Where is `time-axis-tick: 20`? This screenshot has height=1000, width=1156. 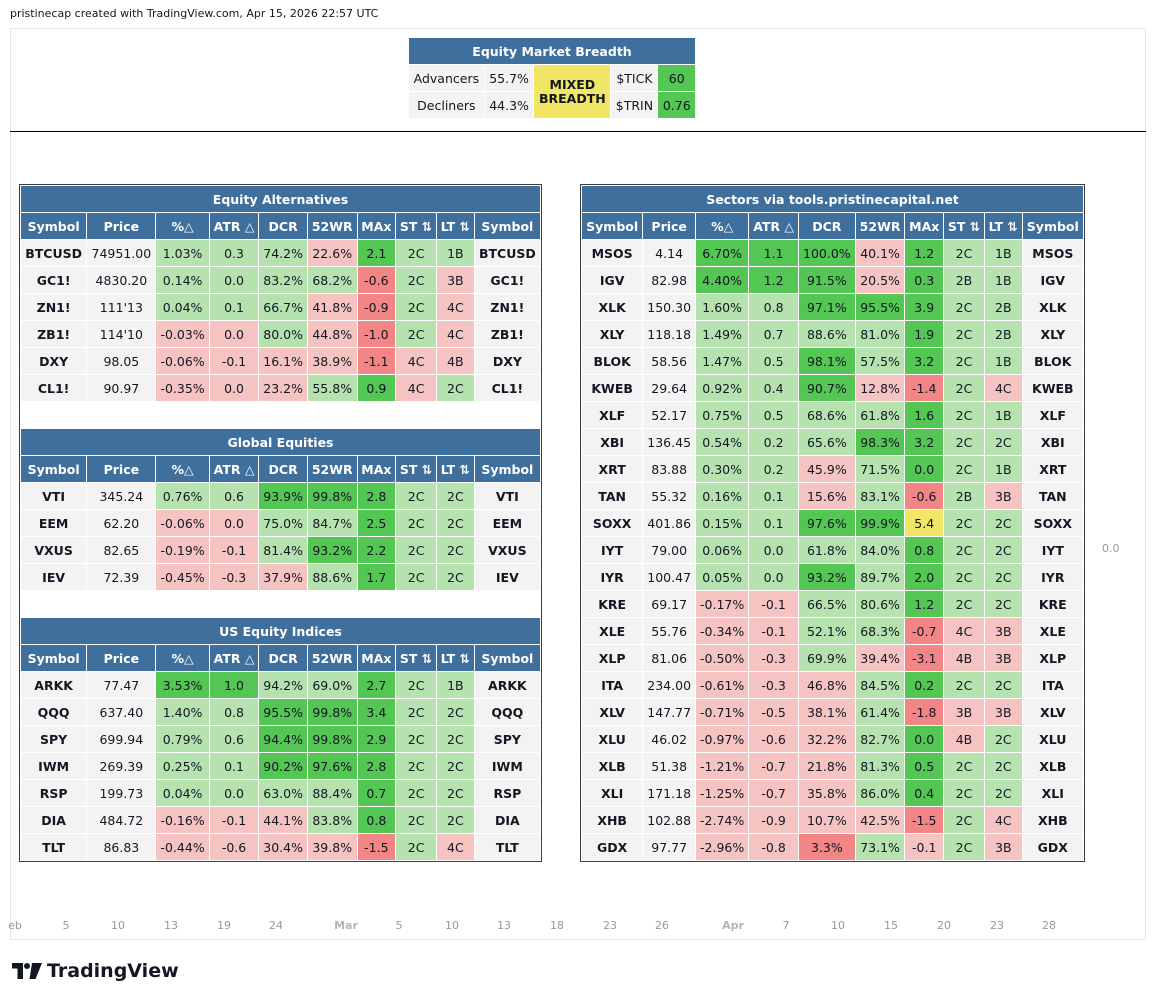
time-axis-tick: 20 is located at coordinates (944, 925).